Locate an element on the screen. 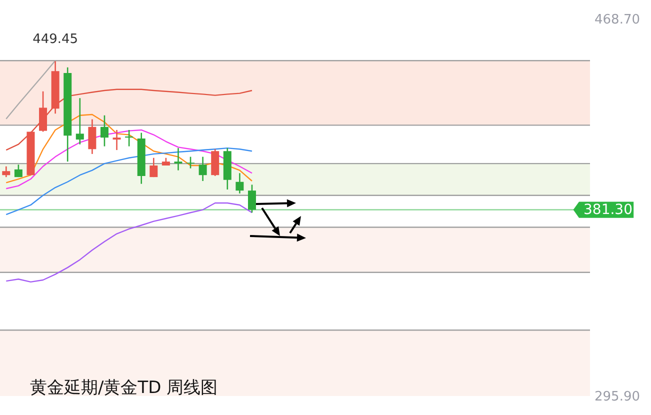 The width and height of the screenshot is (651, 415). annotation: 449.45 is located at coordinates (55, 40).